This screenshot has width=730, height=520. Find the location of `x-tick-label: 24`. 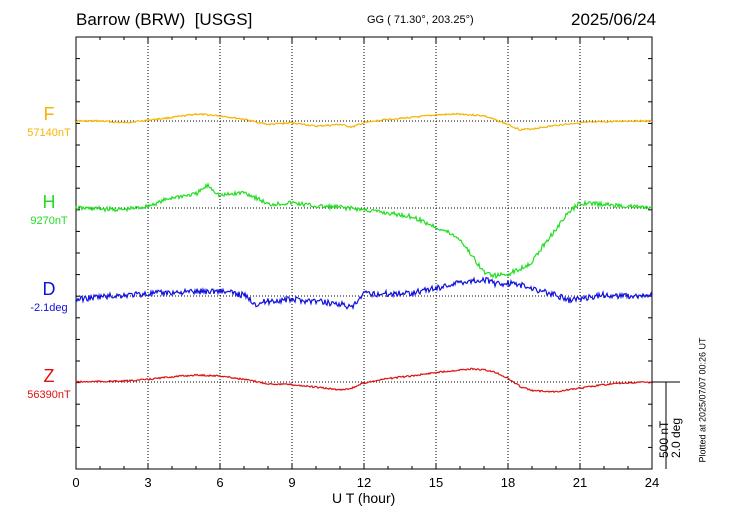

x-tick-label: 24 is located at coordinates (652, 482).